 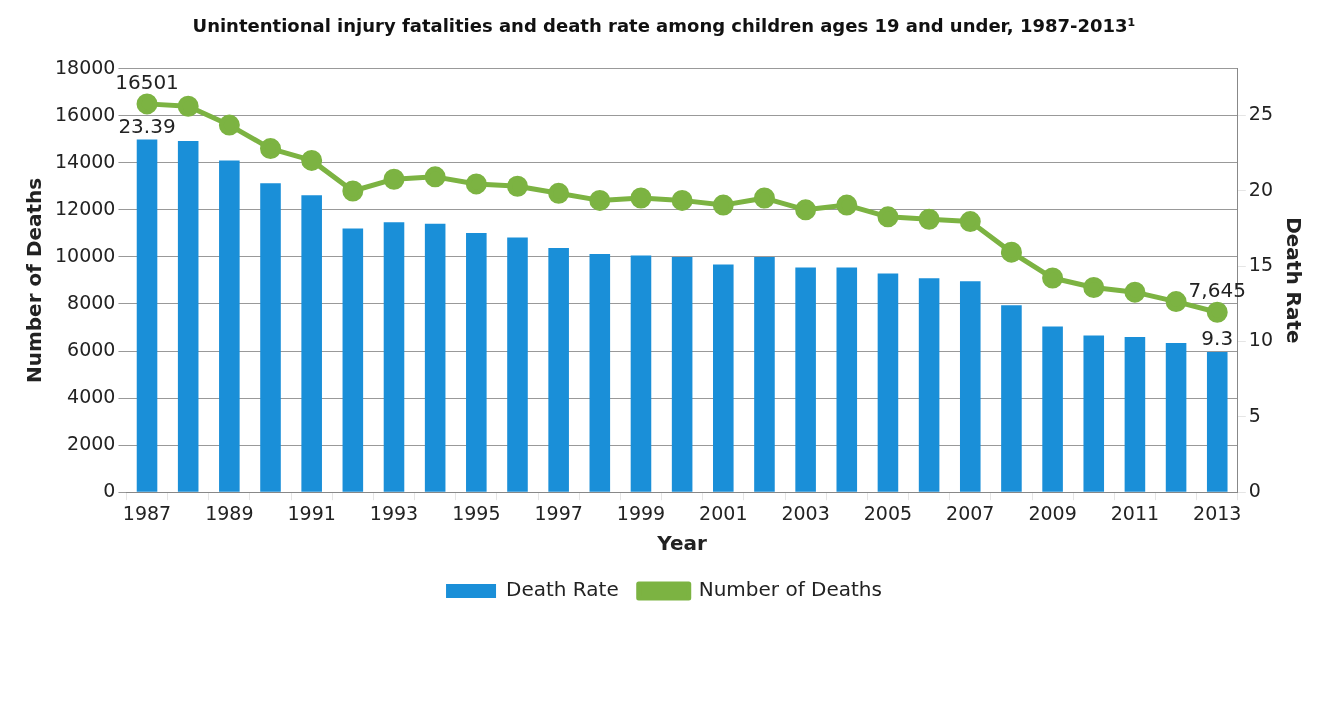 I want to click on data-label: 16501, so click(x=147, y=82).